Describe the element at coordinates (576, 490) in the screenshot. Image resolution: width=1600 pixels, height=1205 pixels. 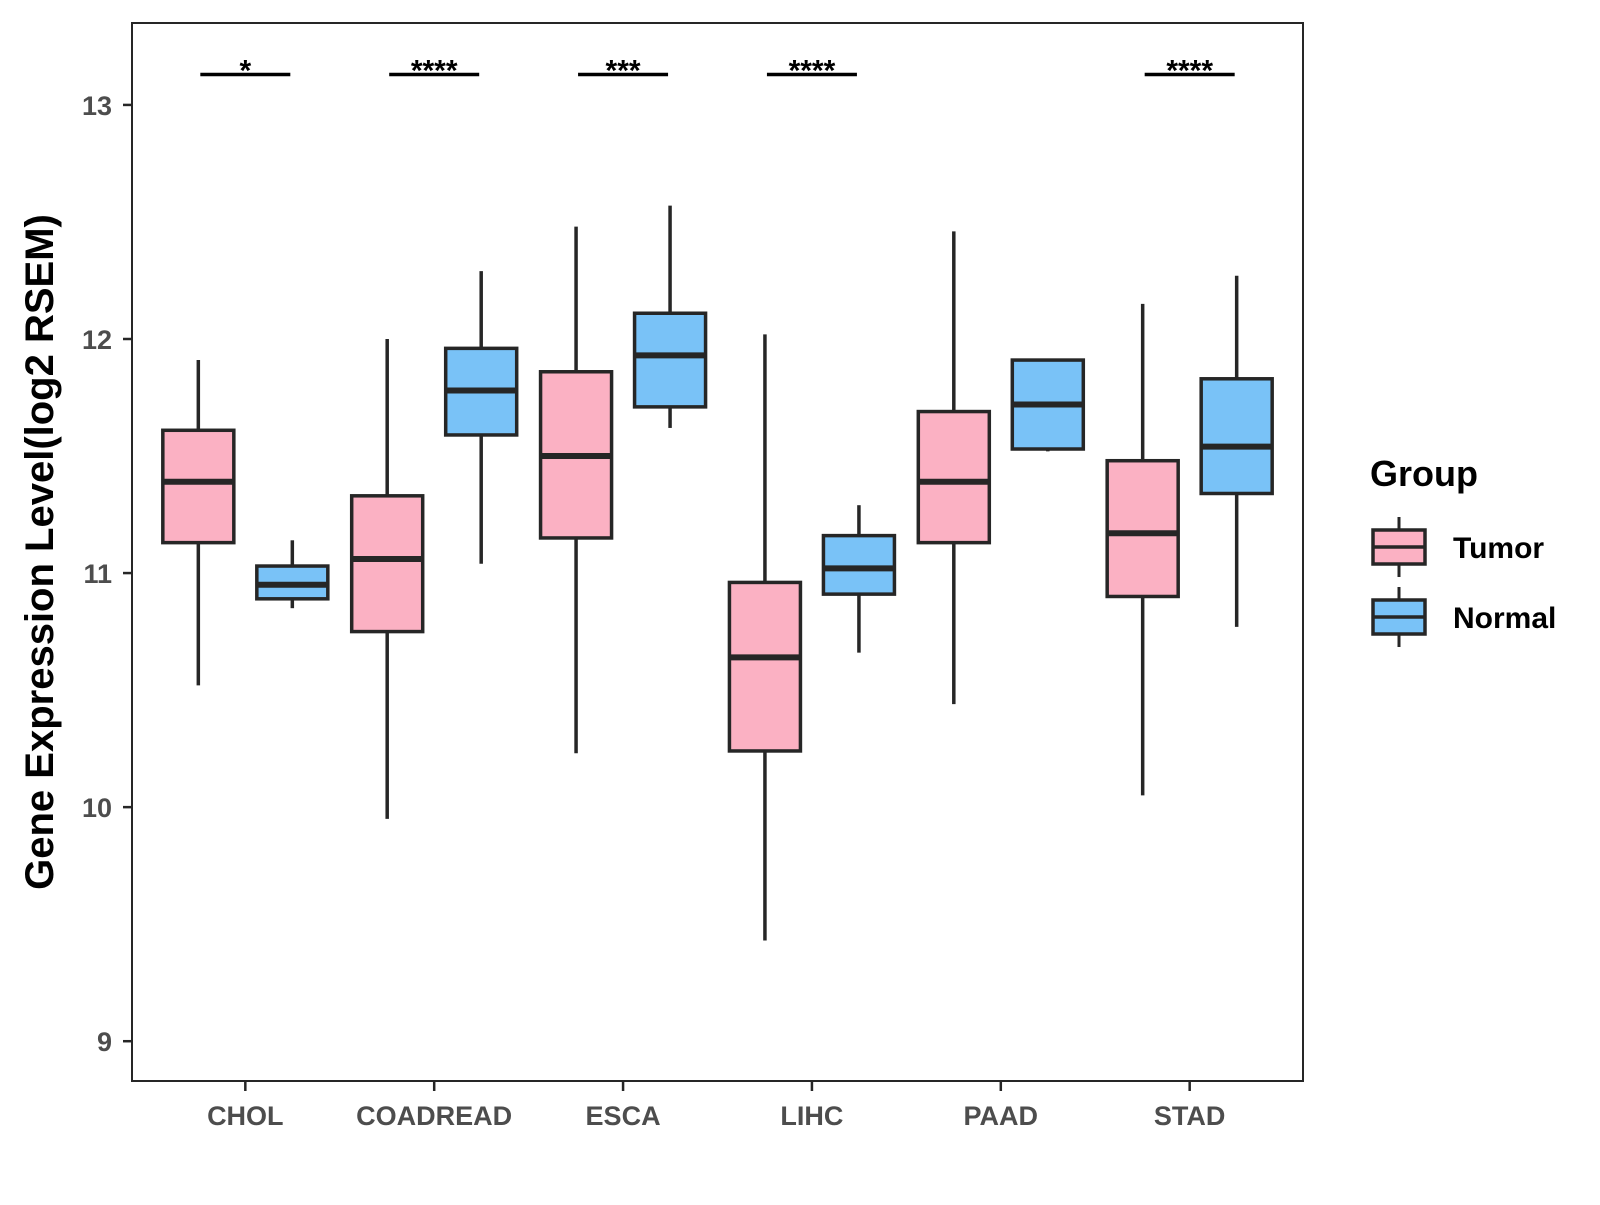
I see `box-tumor-esca` at that location.